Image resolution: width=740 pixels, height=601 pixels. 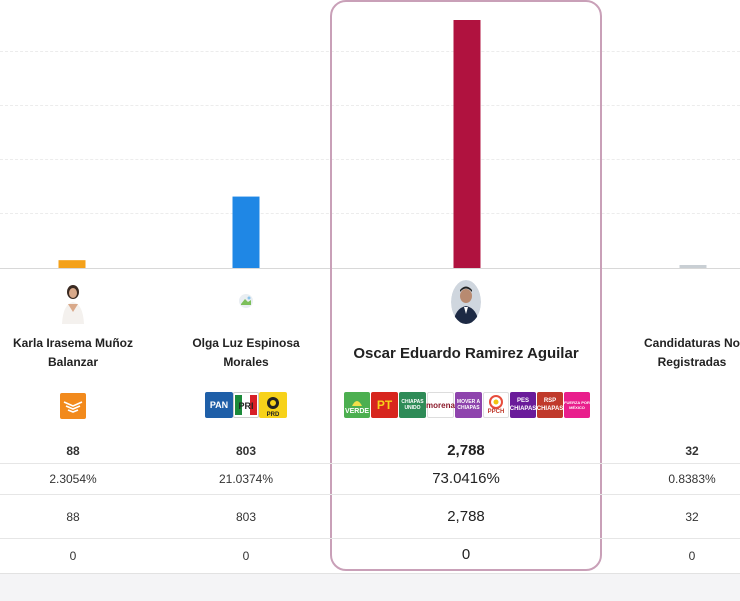 I want to click on fuerza-por-mexico-logo-icon: FUERZA POR MÉXICO, so click(x=577, y=405).